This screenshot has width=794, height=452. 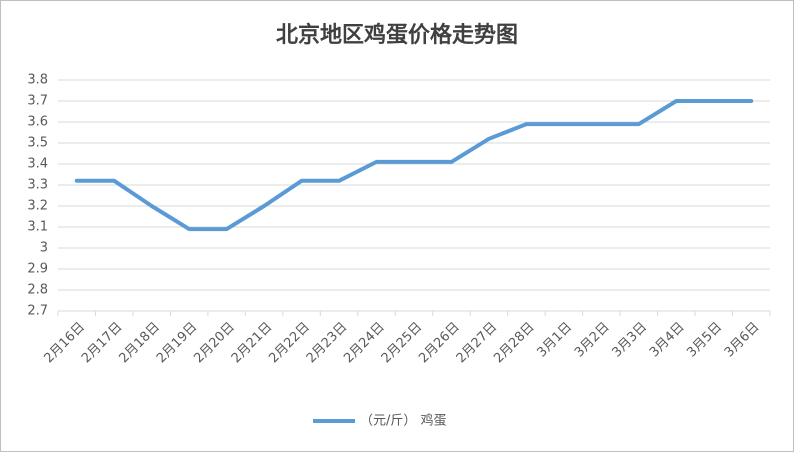 What do you see at coordinates (37, 101) in the screenshot?
I see `y-tick-label: 3.7` at bounding box center [37, 101].